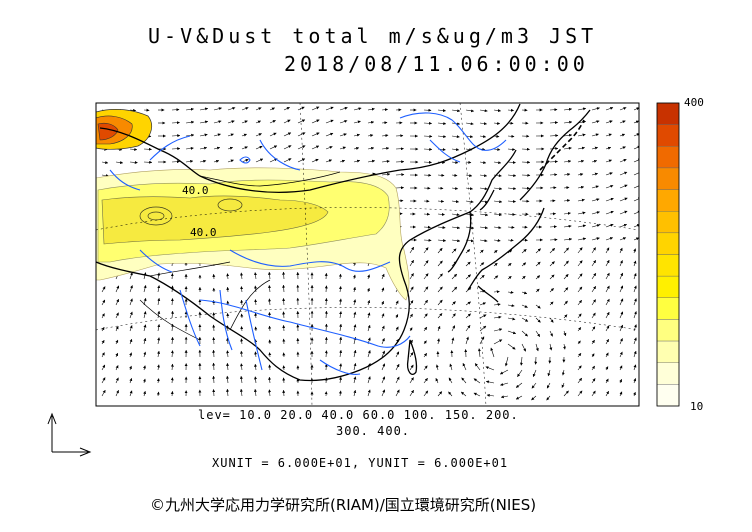  What do you see at coordinates (373, 431) in the screenshot?
I see `levels-line-2: 300. 400.` at bounding box center [373, 431].